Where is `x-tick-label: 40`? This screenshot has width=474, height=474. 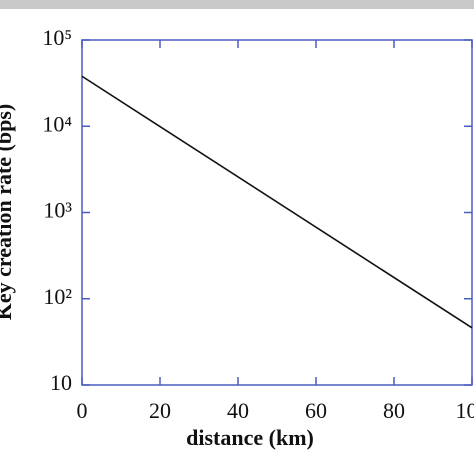
x-tick-label: 40 is located at coordinates (238, 410).